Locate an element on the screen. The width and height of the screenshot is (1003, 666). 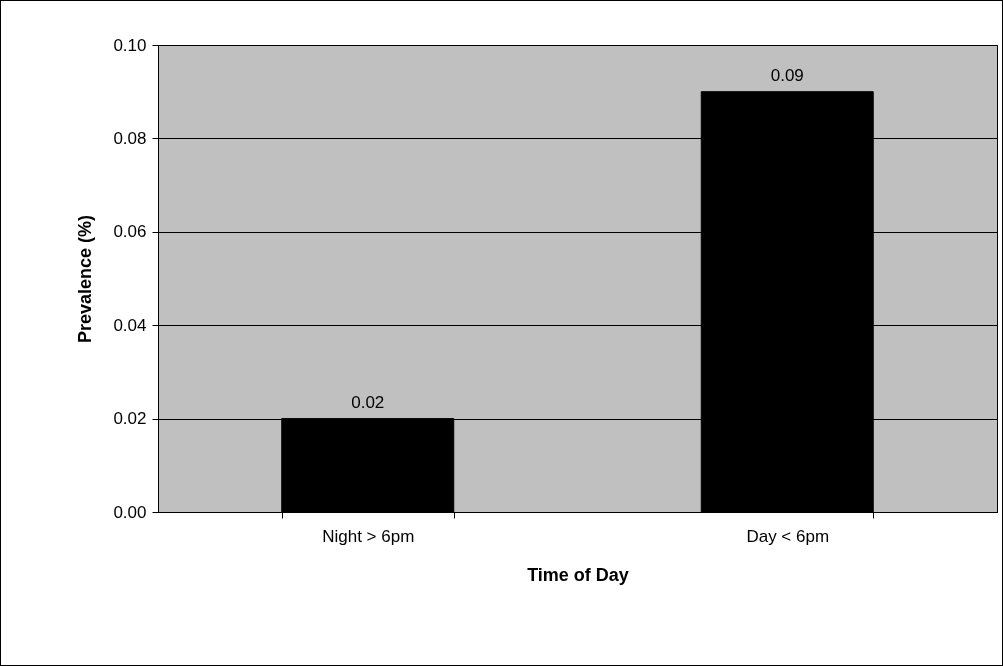
data-label: 0.02 is located at coordinates (368, 402).